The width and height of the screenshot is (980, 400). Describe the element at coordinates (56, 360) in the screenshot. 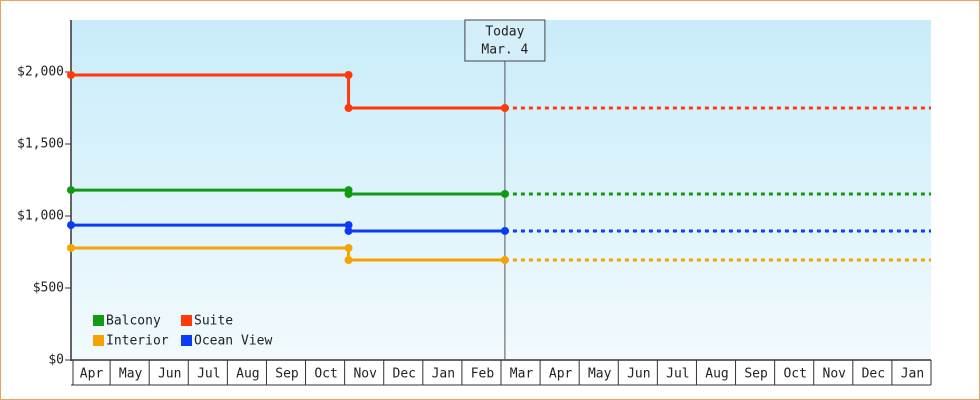

I see `y-tick-label: $0` at that location.